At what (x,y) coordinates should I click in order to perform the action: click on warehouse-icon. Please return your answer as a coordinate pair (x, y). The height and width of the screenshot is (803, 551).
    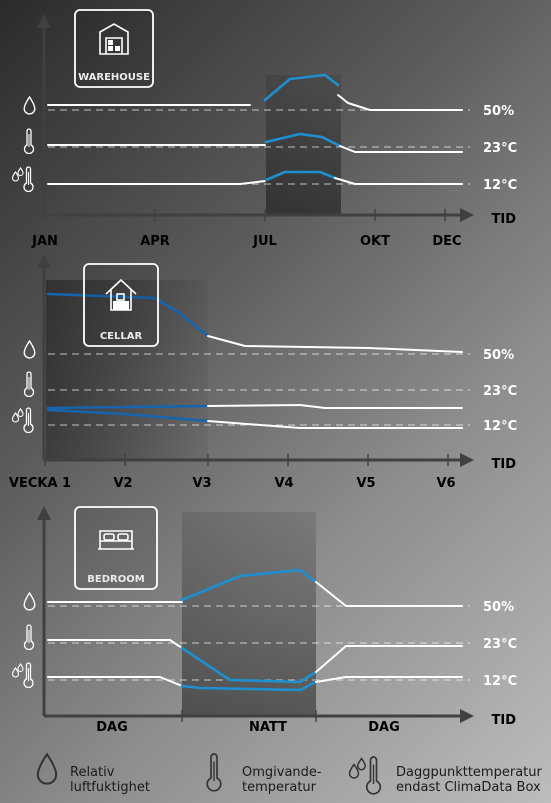
    Looking at the image, I should click on (114, 39).